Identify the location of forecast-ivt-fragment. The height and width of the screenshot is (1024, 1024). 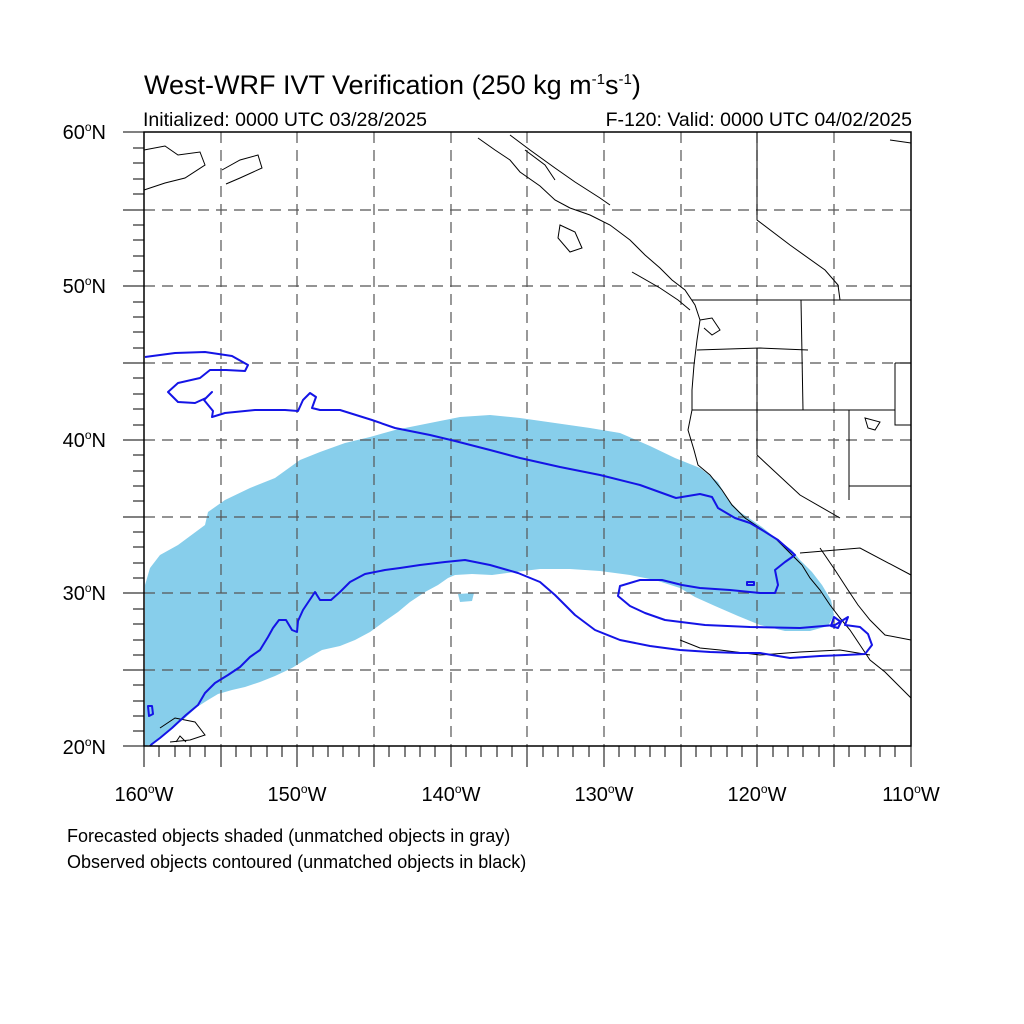
(466, 597).